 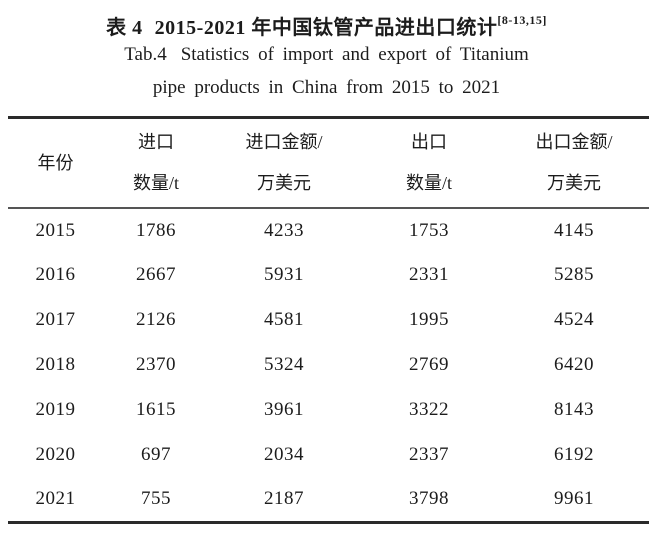 What do you see at coordinates (55, 409) in the screenshot?
I see `year-cell: 2019` at bounding box center [55, 409].